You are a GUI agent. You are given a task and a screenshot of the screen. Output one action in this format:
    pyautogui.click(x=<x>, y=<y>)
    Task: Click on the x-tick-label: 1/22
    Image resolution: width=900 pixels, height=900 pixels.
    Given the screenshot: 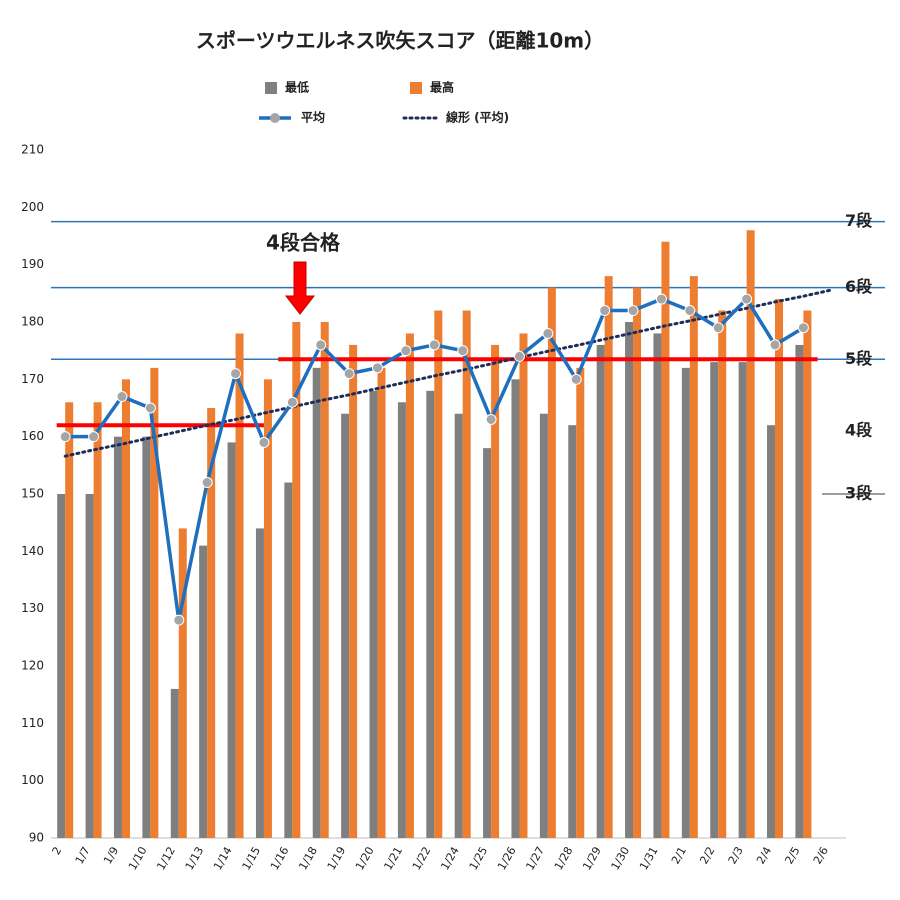 What is the action you would take?
    pyautogui.click(x=422, y=859)
    